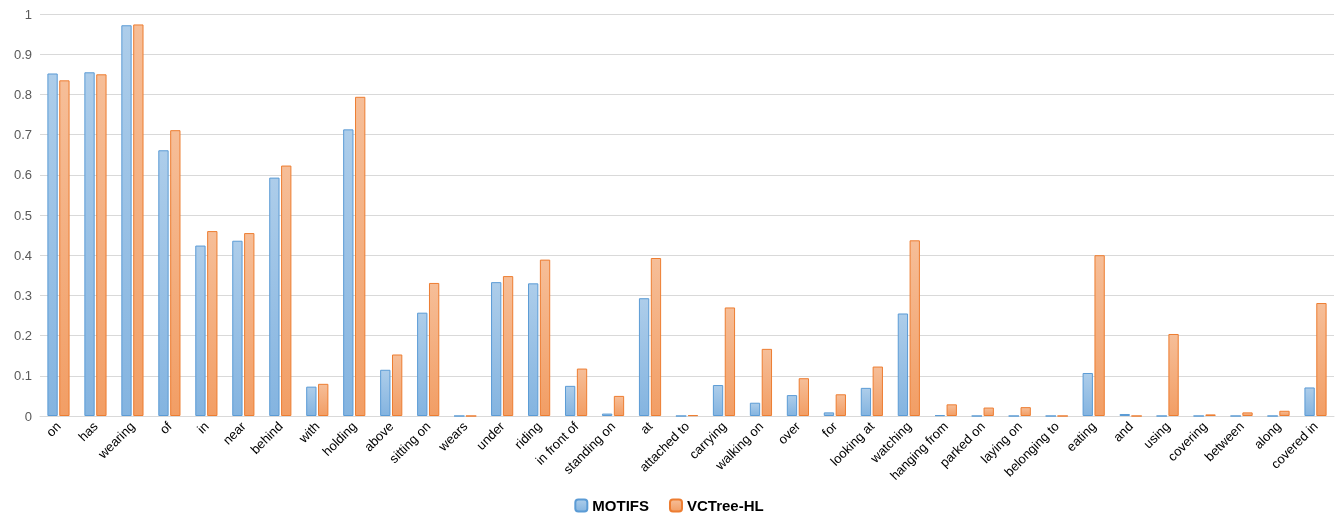 This screenshot has width=1338, height=520. Describe the element at coordinates (789, 433) in the screenshot. I see `x-tick-label: over` at that location.